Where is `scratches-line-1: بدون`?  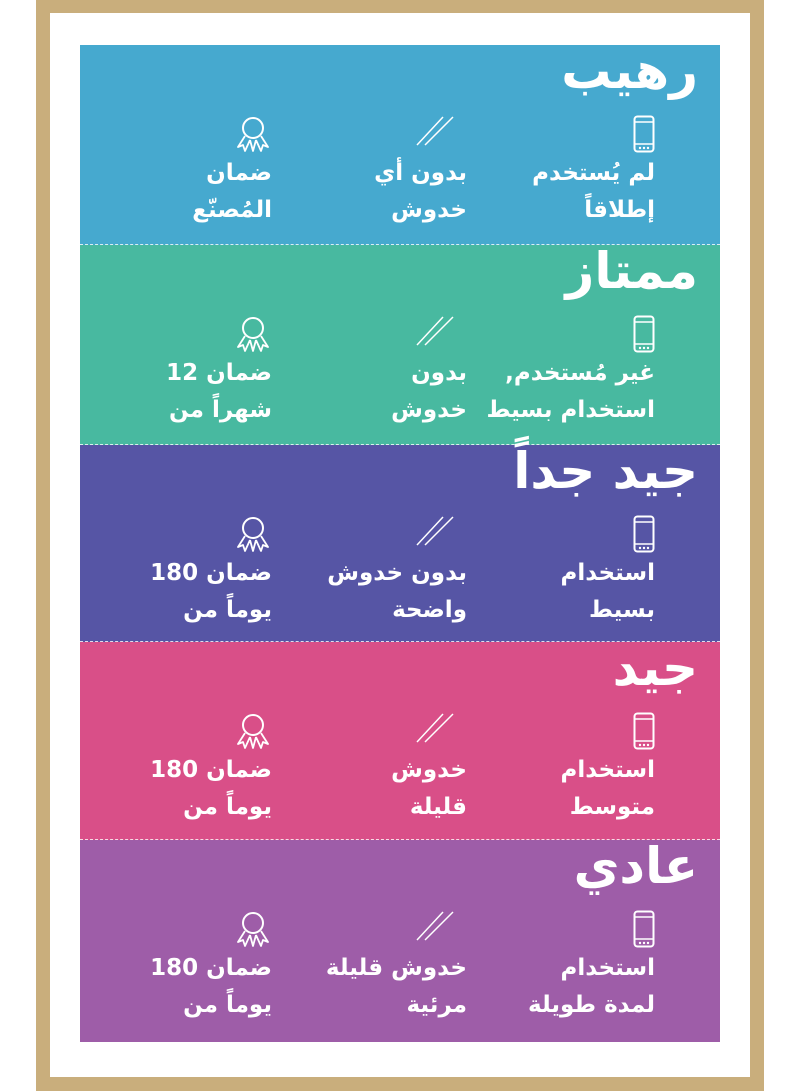 scratches-line-1: بدون is located at coordinates (439, 373).